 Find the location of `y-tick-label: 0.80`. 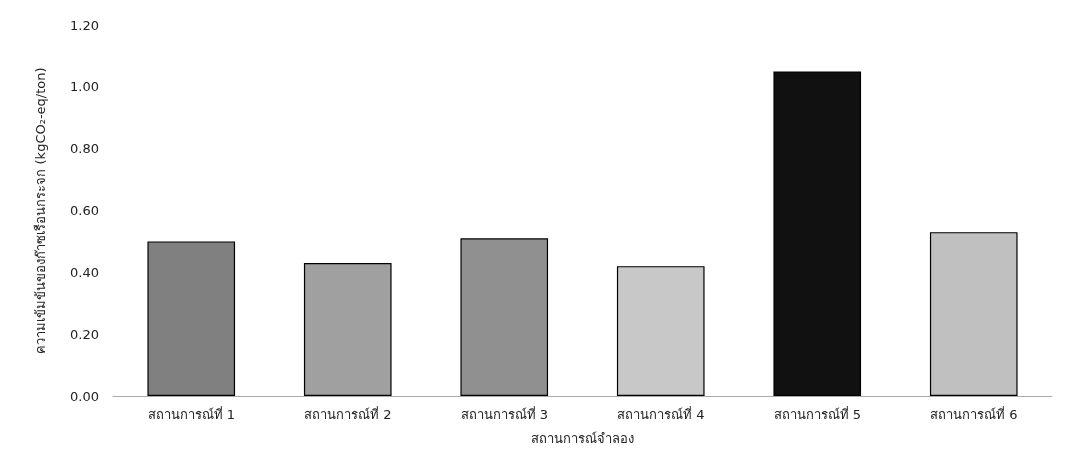

y-tick-label: 0.80 is located at coordinates (84, 149).